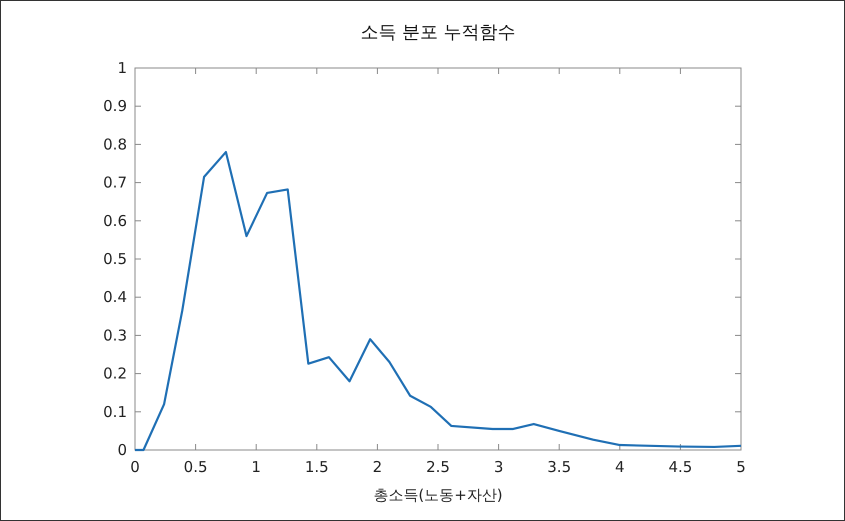 This screenshot has height=521, width=845. Describe the element at coordinates (196, 467) in the screenshot. I see `x-tick-label: 0.5` at that location.